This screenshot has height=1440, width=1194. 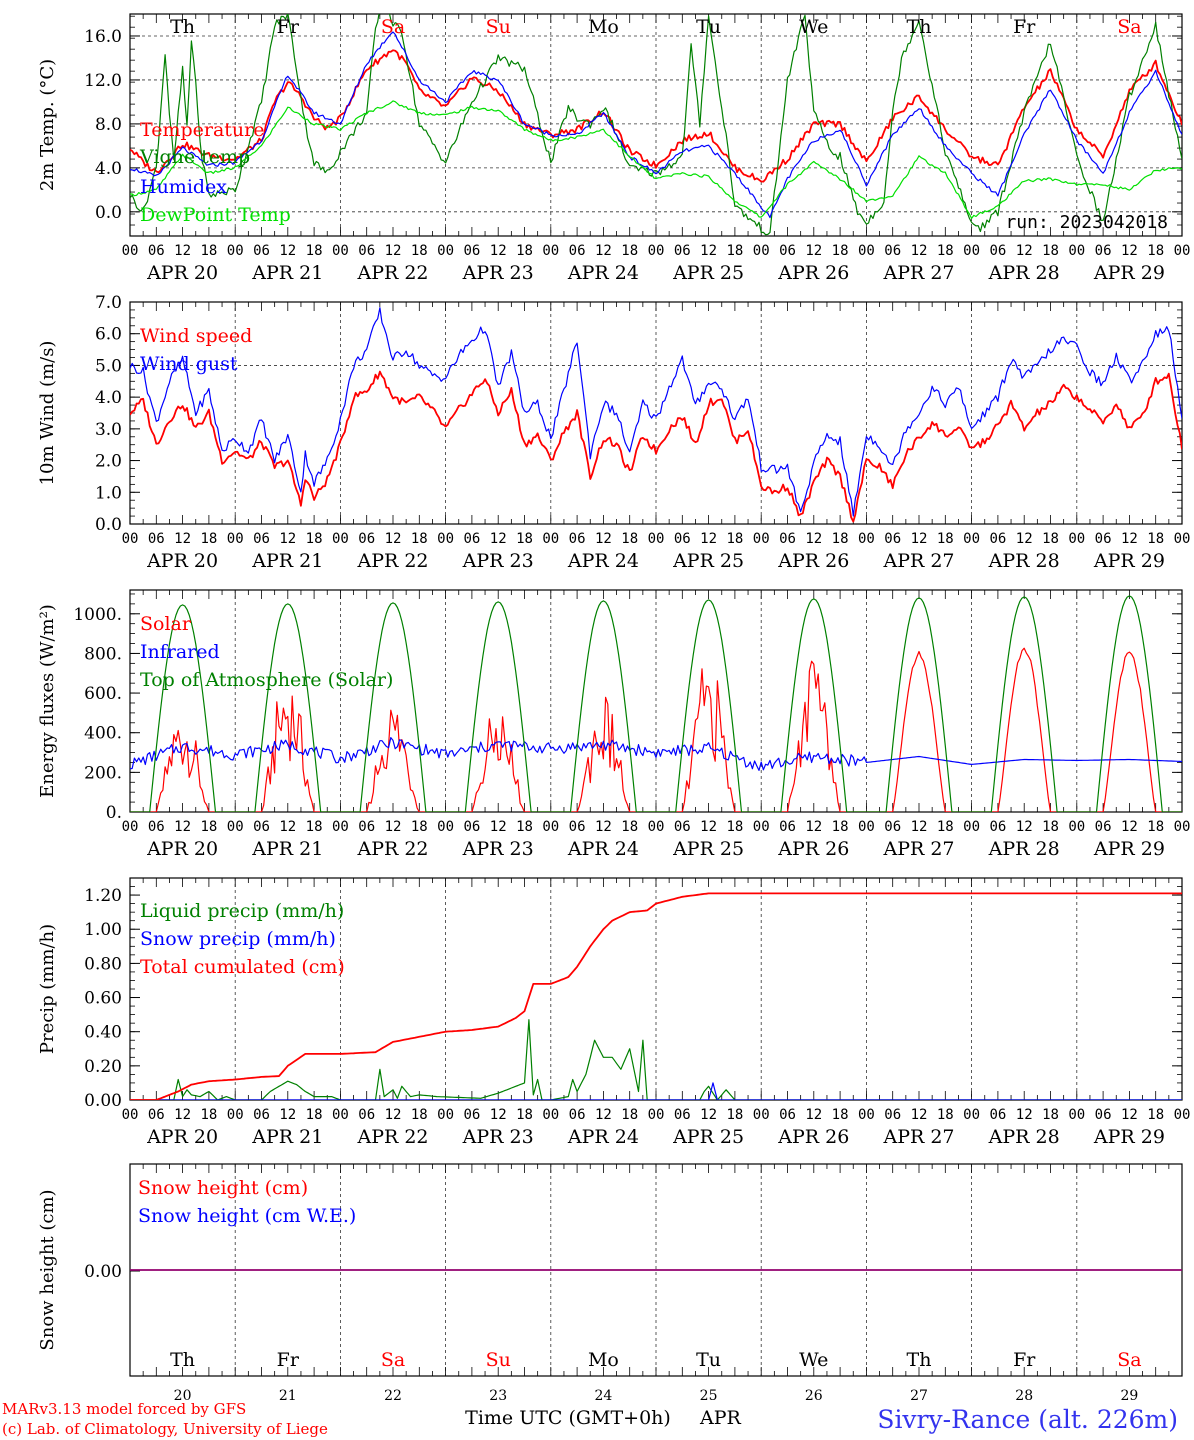 I want to click on y-tick-label: 400., so click(x=103, y=734).